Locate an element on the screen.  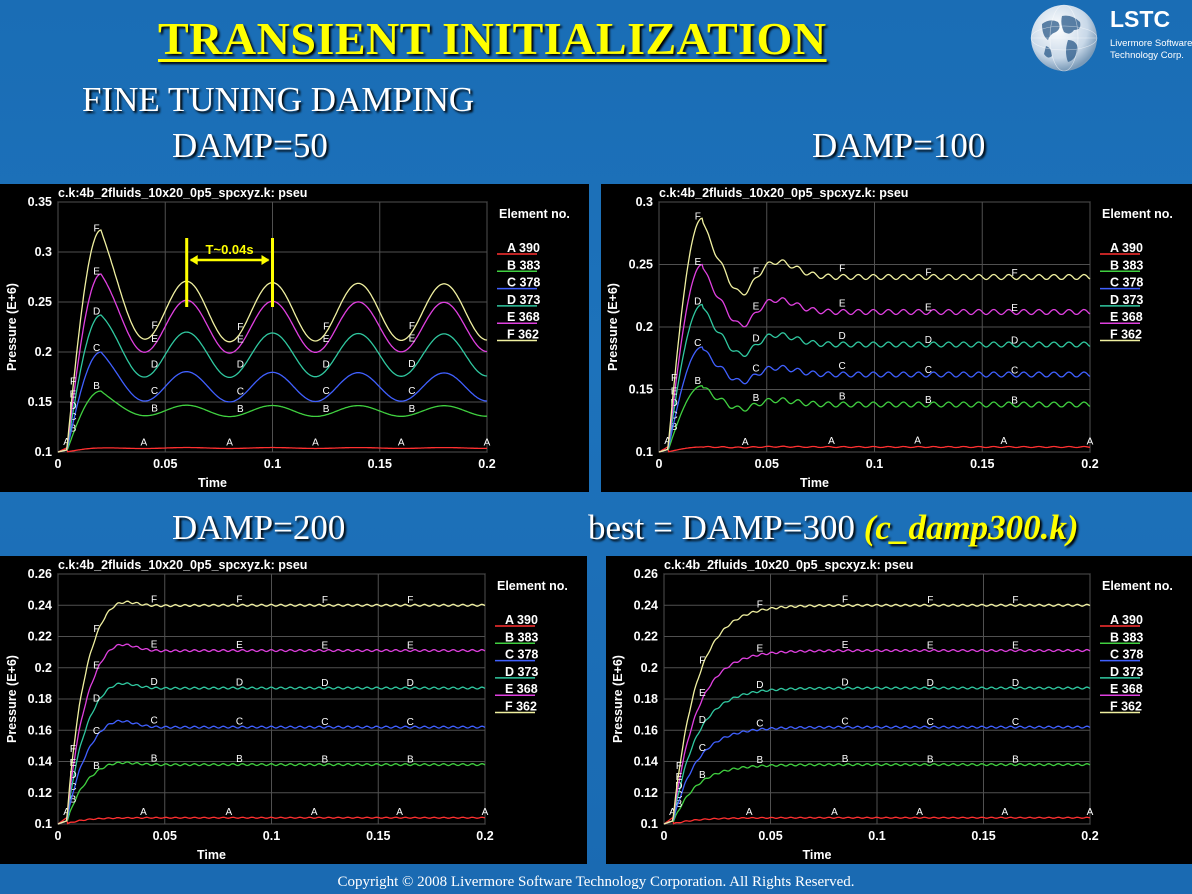
series-line-b is located at coordinates (877, 794).